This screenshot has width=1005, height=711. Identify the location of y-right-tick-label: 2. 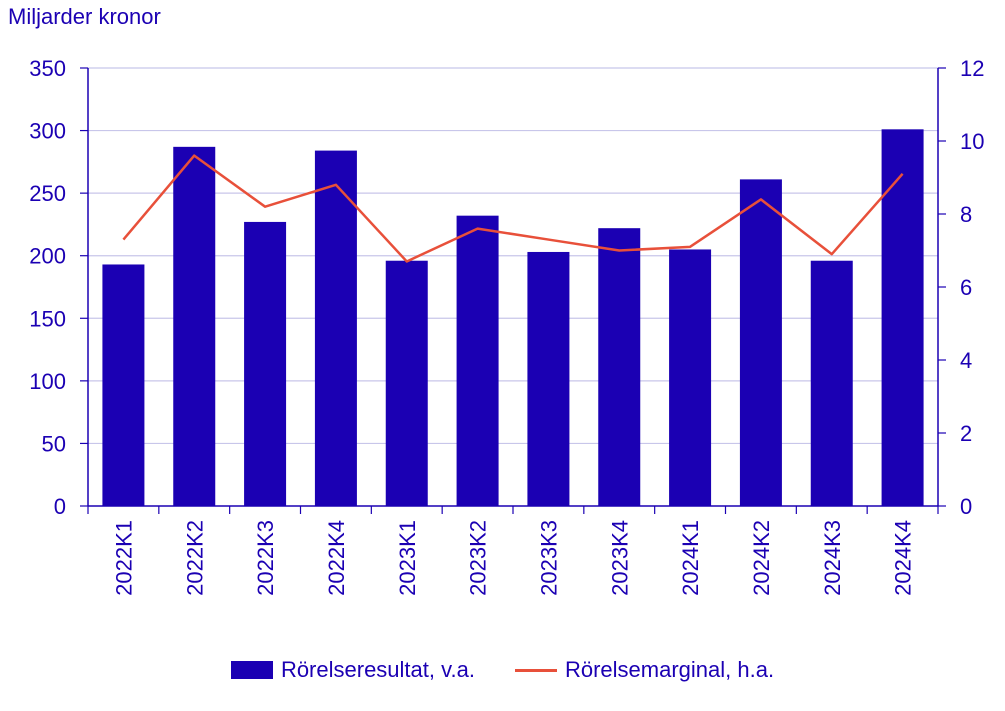
(966, 433).